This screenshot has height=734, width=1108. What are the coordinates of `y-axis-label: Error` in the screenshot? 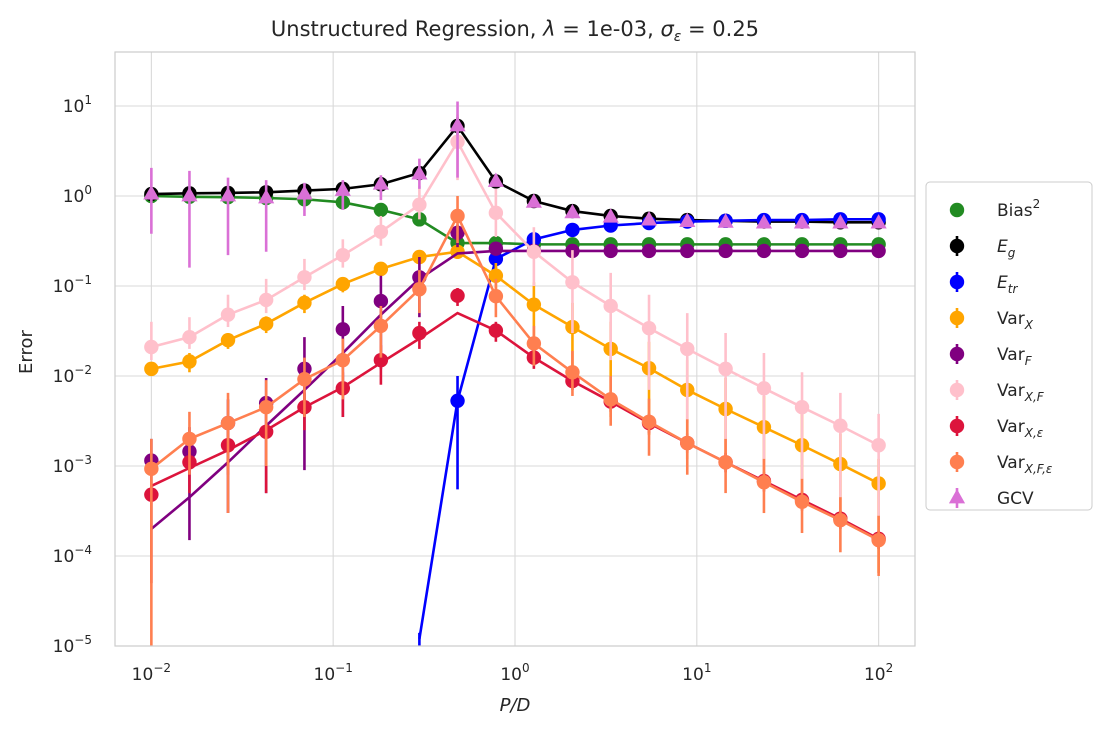 It's located at (26, 351).